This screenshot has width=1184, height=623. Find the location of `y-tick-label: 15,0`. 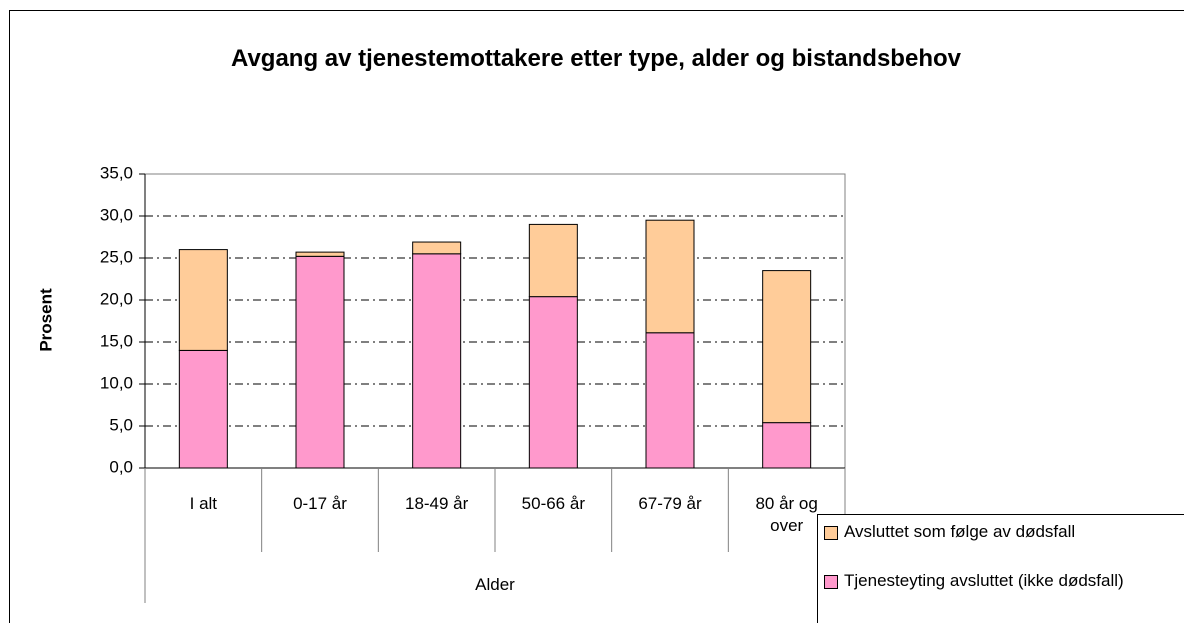

y-tick-label: 15,0 is located at coordinates (116, 340).